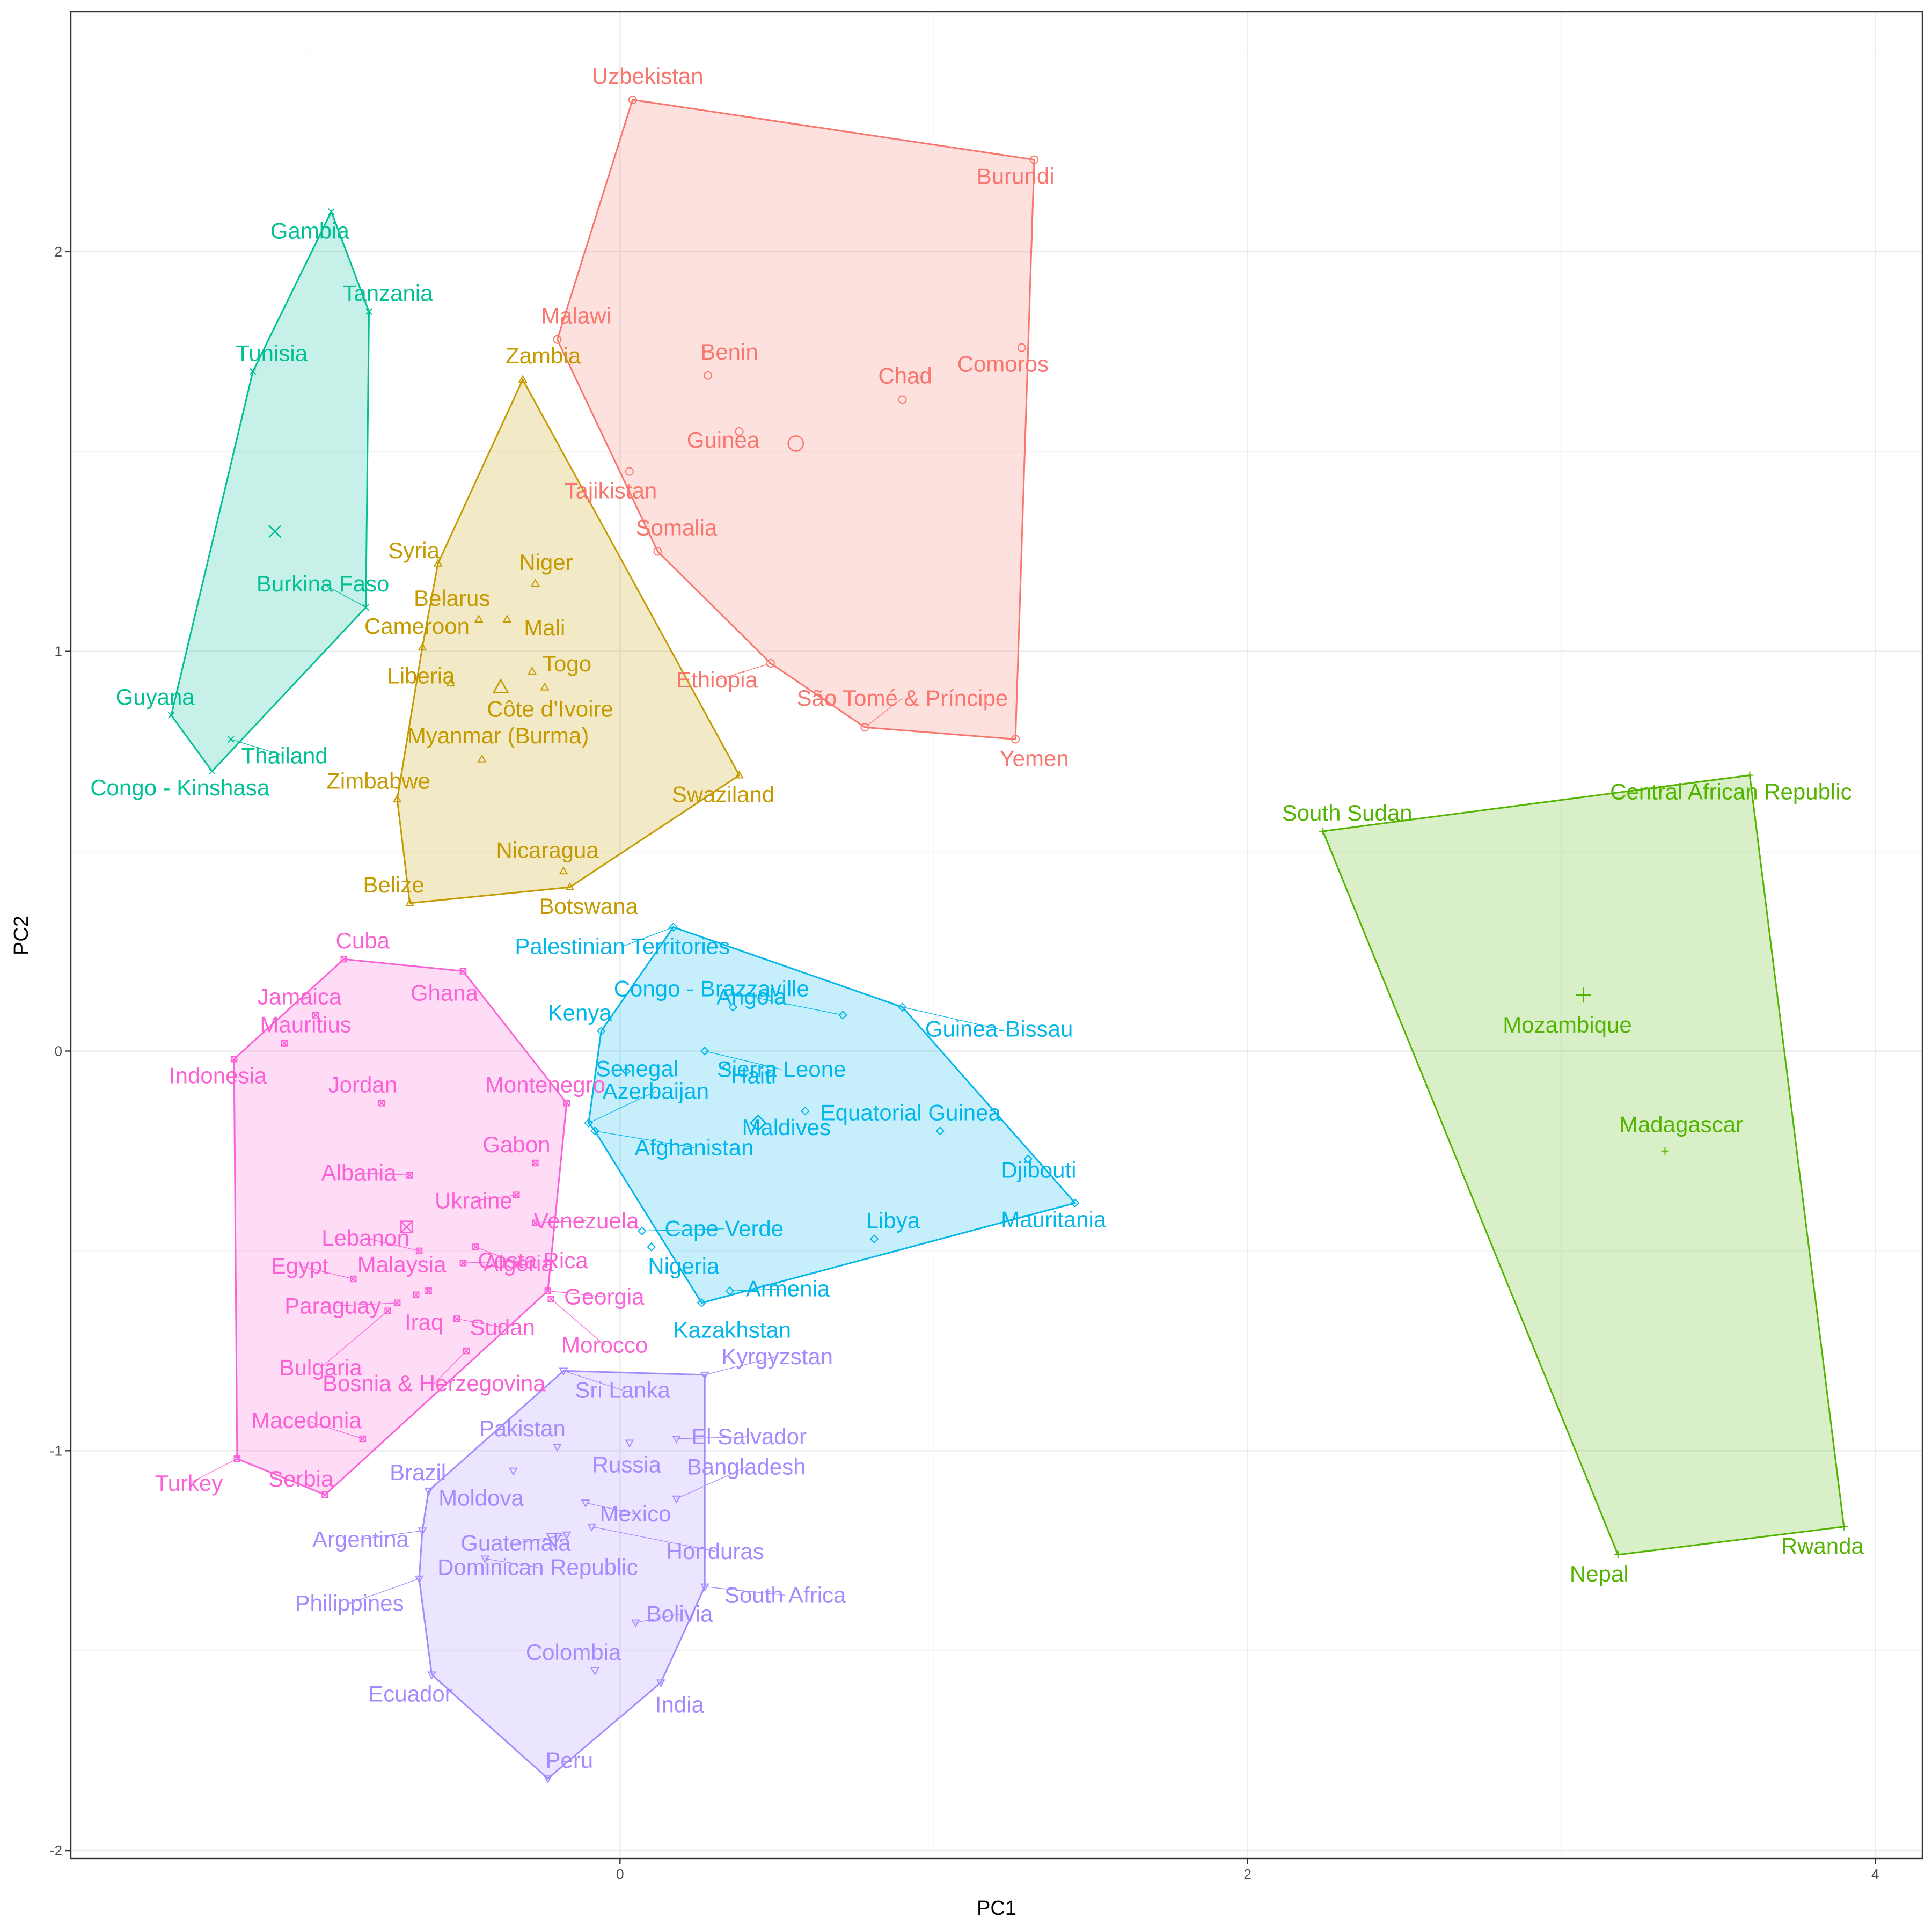 Image resolution: width=1932 pixels, height=1932 pixels. Describe the element at coordinates (676, 1440) in the screenshot. I see `point-el-salvador` at that location.